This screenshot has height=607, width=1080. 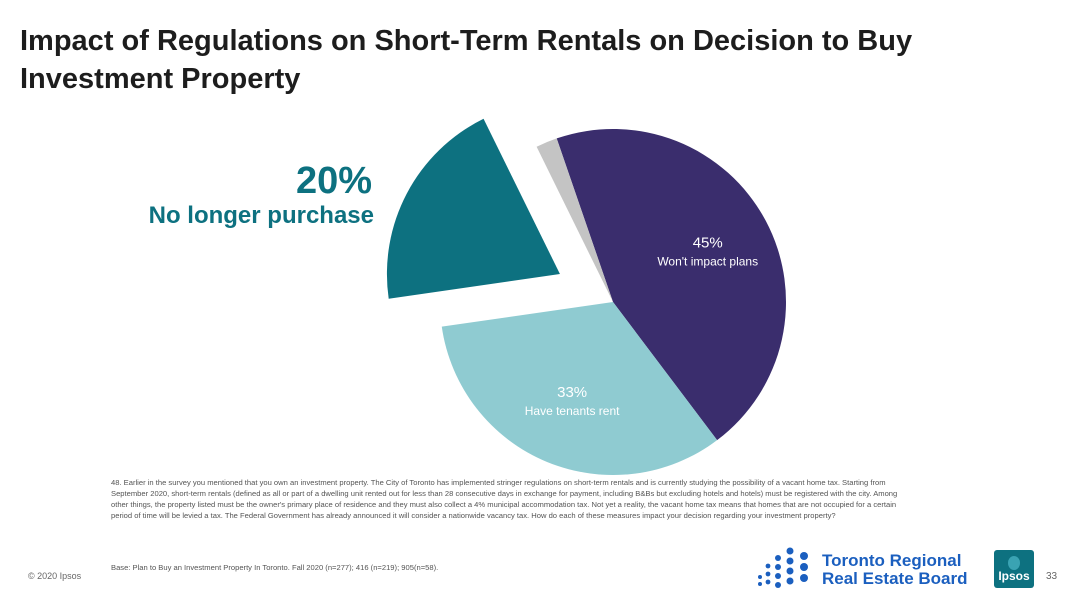 I want to click on ipsos-logo-icon, so click(x=1014, y=563).